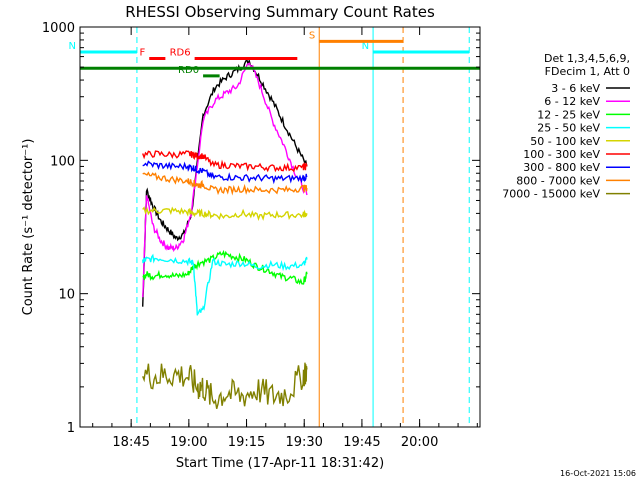 This screenshot has height=480, width=640. Describe the element at coordinates (58, 28) in the screenshot. I see `y-tick-label-3: 1000` at that location.